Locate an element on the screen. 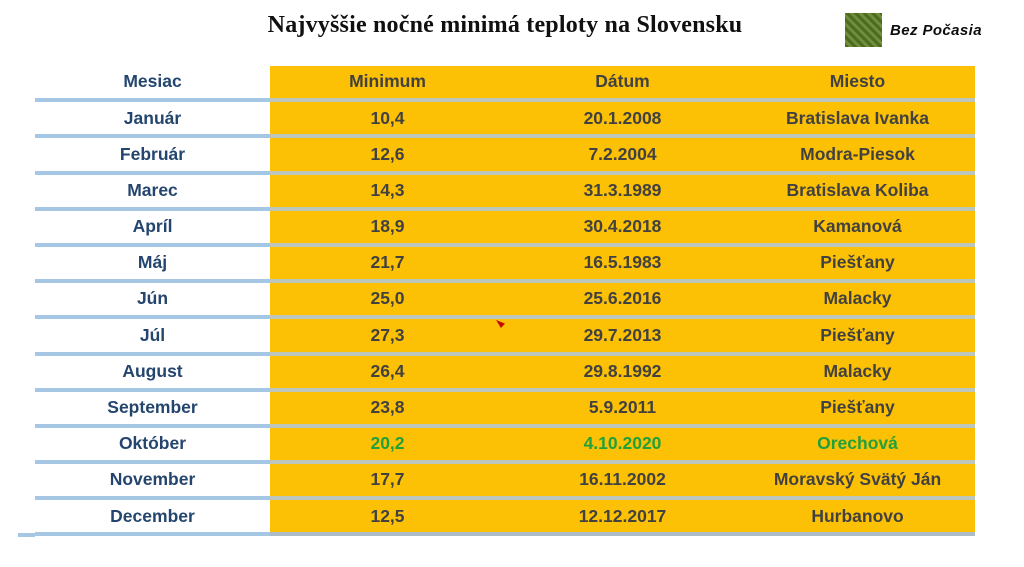 Image resolution: width=1024 pixels, height=567 pixels. month-cell: Február is located at coordinates (152, 156).